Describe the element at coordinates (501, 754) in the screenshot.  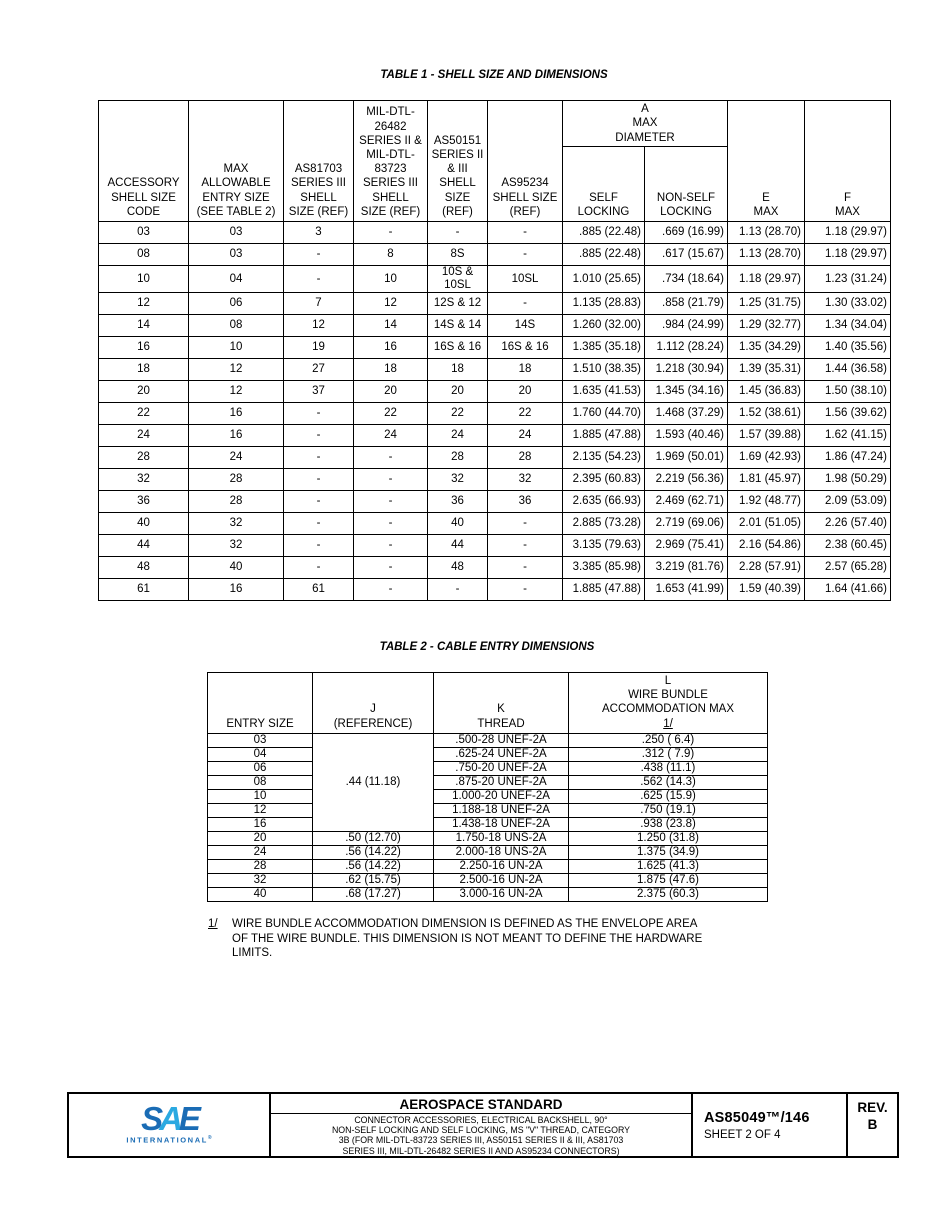
I see `table-cell: .625-24 UNEF-2A` at that location.